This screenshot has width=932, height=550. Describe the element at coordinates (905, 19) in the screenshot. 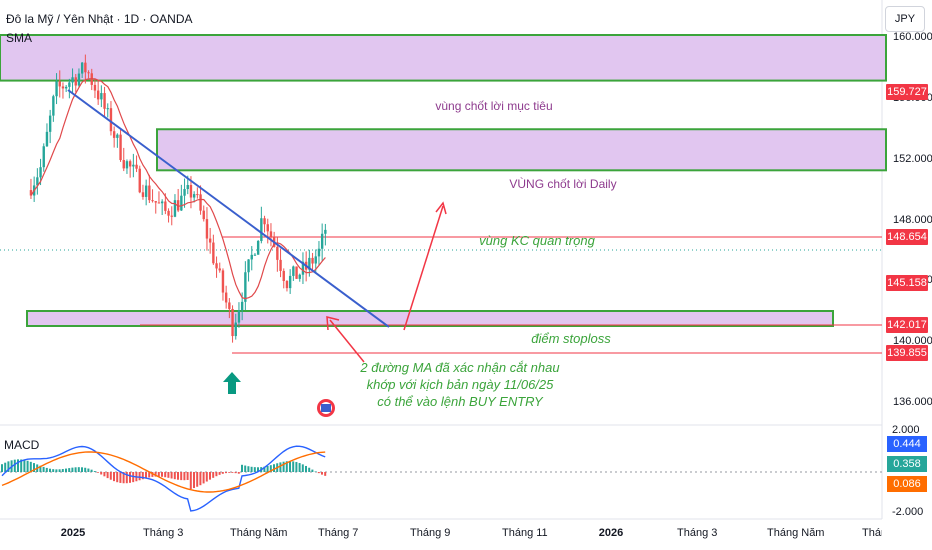

I see `currency-button: JPY` at that location.